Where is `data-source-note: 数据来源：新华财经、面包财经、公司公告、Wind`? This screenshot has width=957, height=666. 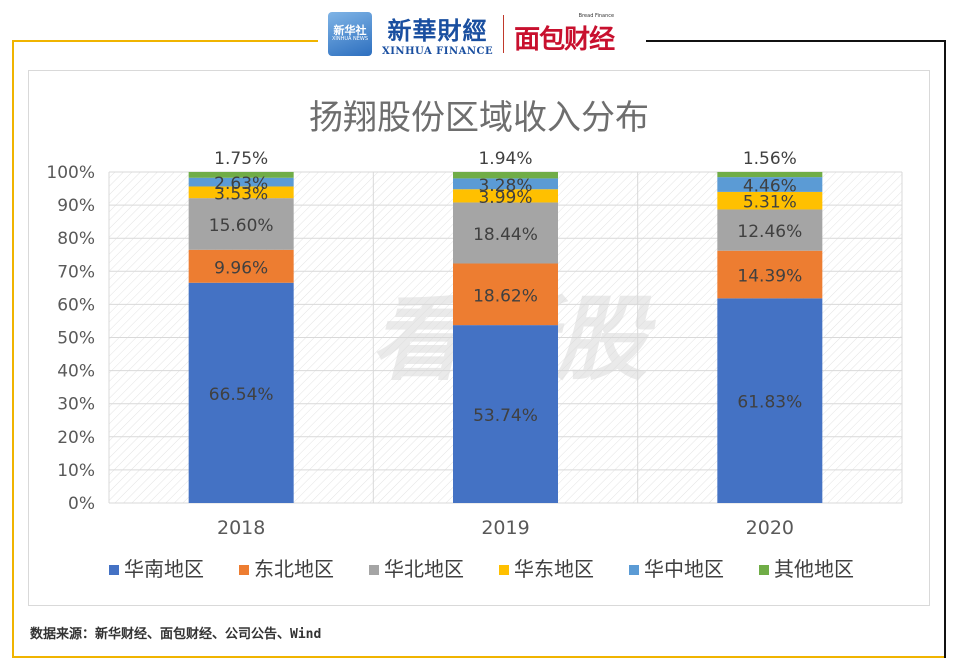
data-source-note: 数据来源：新华财经、面包财经、公司公告、Wind is located at coordinates (176, 634).